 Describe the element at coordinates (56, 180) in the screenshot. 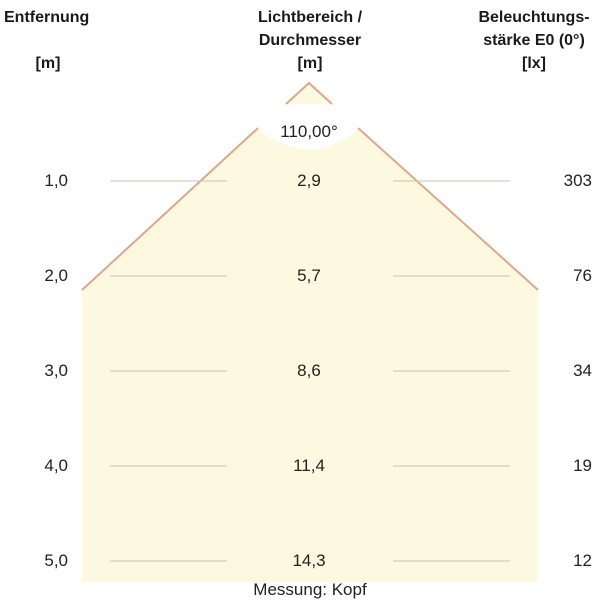

I see `distance-value: 1,0` at that location.